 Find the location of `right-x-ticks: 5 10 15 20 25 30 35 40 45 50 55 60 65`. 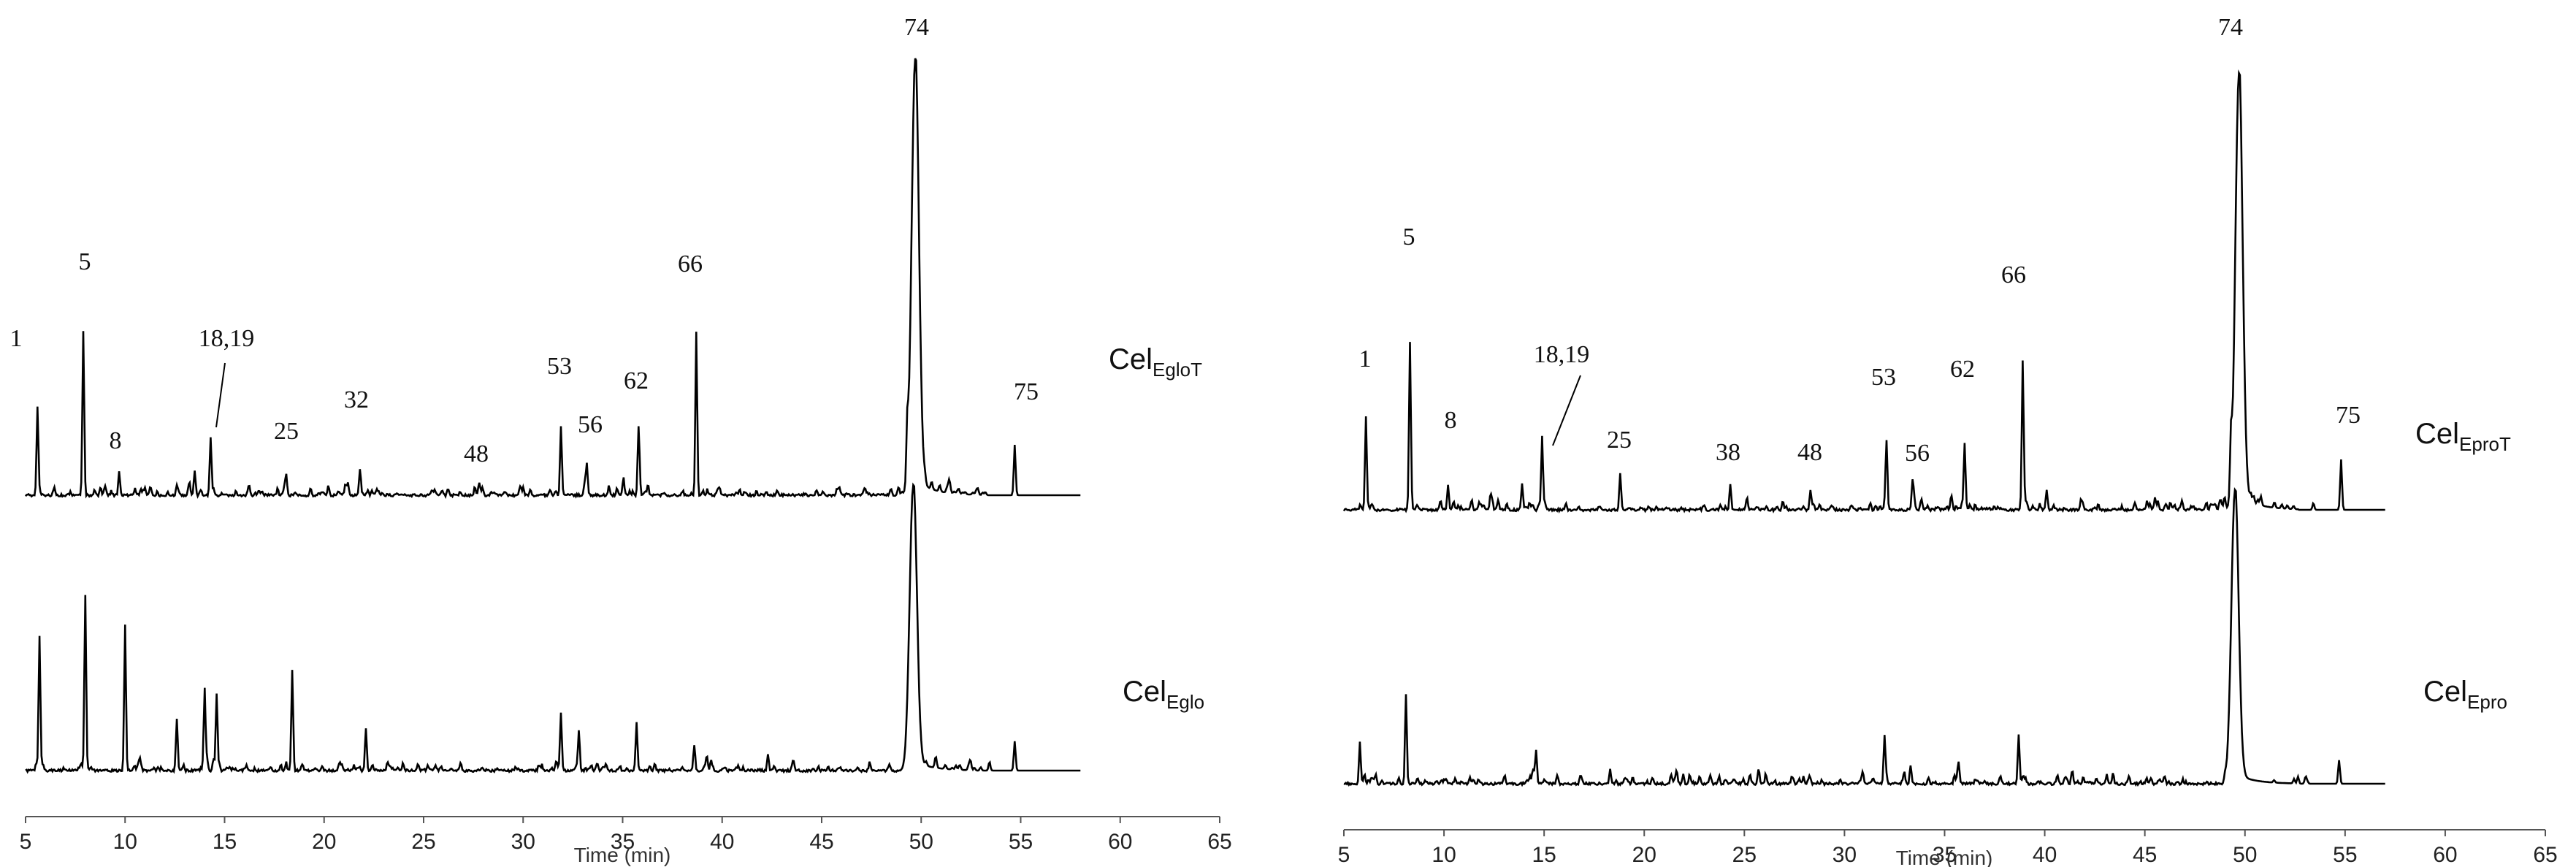

right-x-ticks: 5 10 15 20 25 30 35 40 45 50 55 60 65 is located at coordinates (1948, 848).